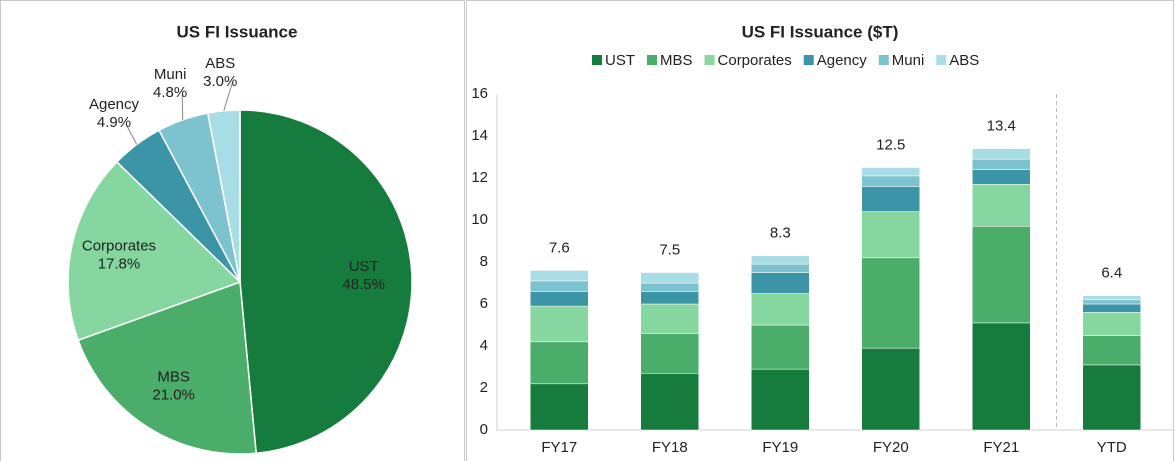  Describe the element at coordinates (908, 60) in the screenshot. I see `legend-label: Muni` at that location.